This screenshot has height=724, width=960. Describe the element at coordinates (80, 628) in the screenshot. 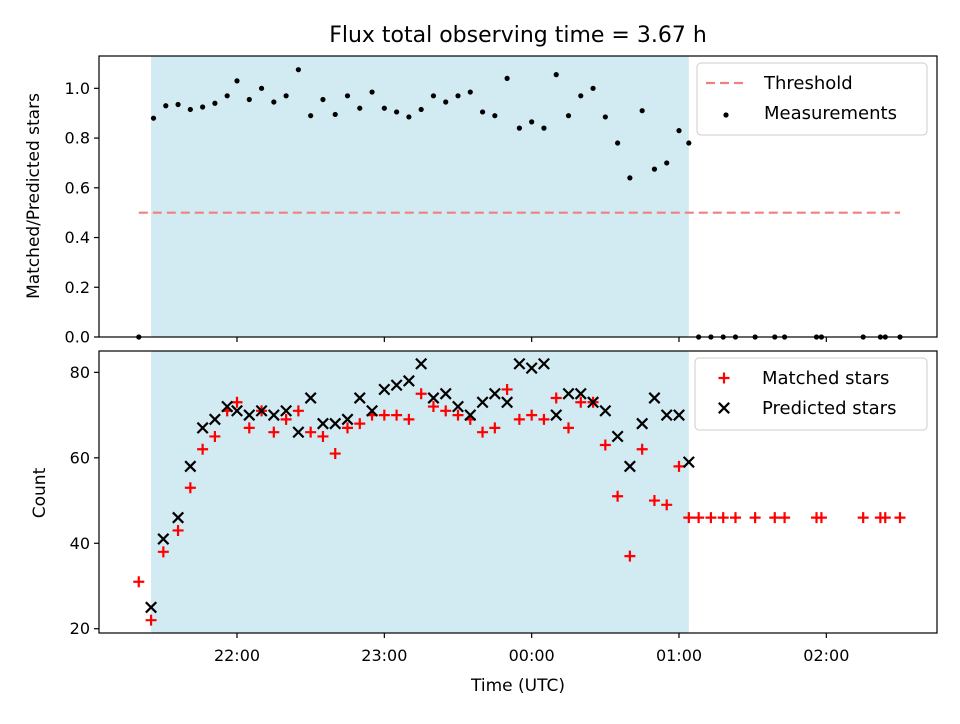

I see `y-tick-label: 20` at that location.